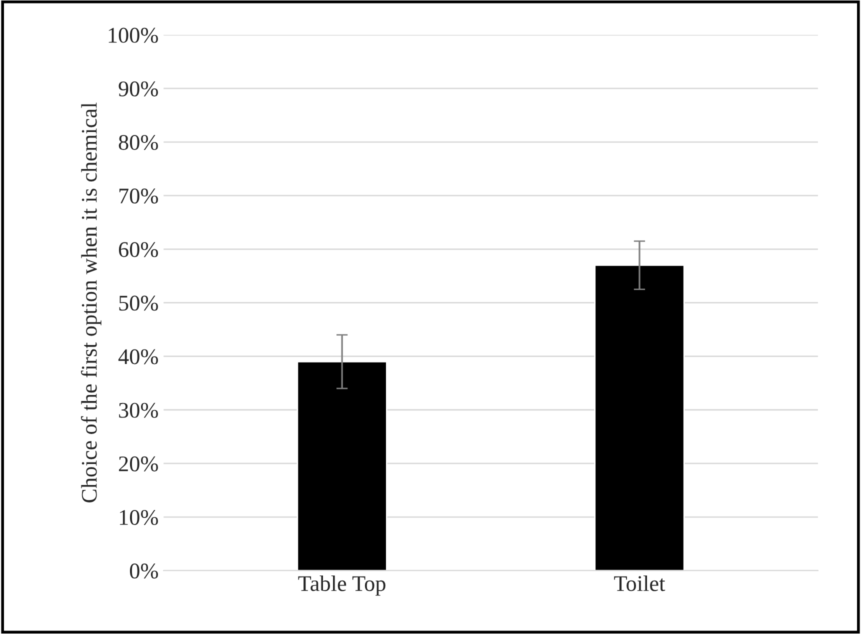  Describe the element at coordinates (91, 302) in the screenshot. I see `y-axis-title: Choice of the first option when it is chemical` at that location.